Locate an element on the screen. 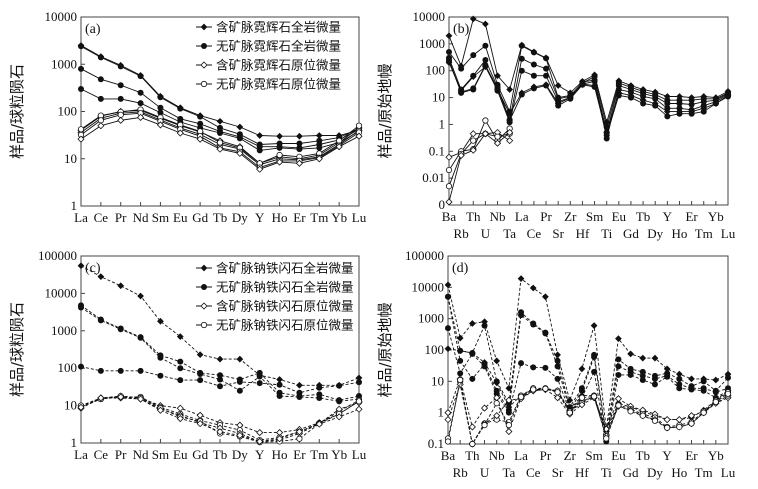  x-tick-label: Eu is located at coordinates (619, 216).